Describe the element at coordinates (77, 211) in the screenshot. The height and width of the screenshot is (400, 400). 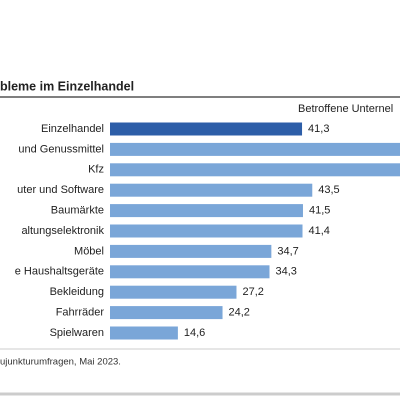
I see `category-label: Baumärkte` at that location.